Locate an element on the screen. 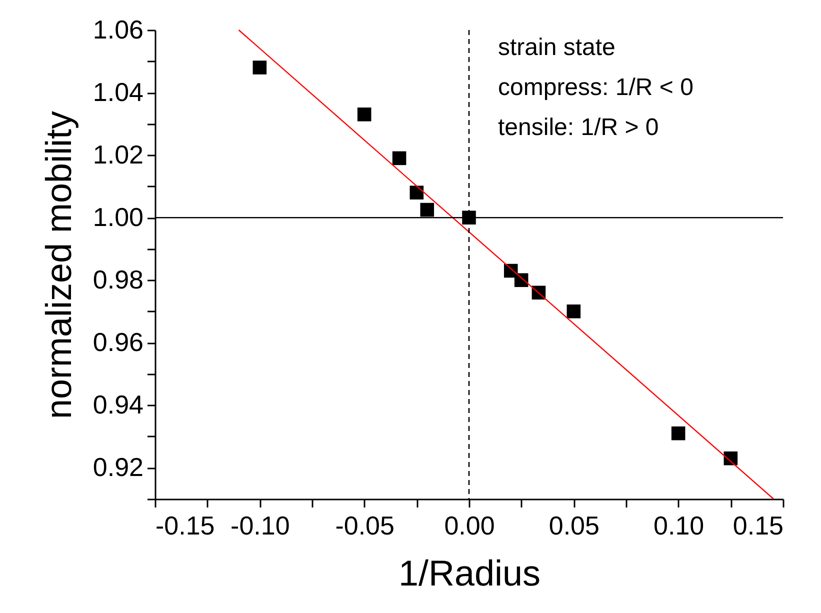  annotation: compress: 1/R < 0 is located at coordinates (596, 87).